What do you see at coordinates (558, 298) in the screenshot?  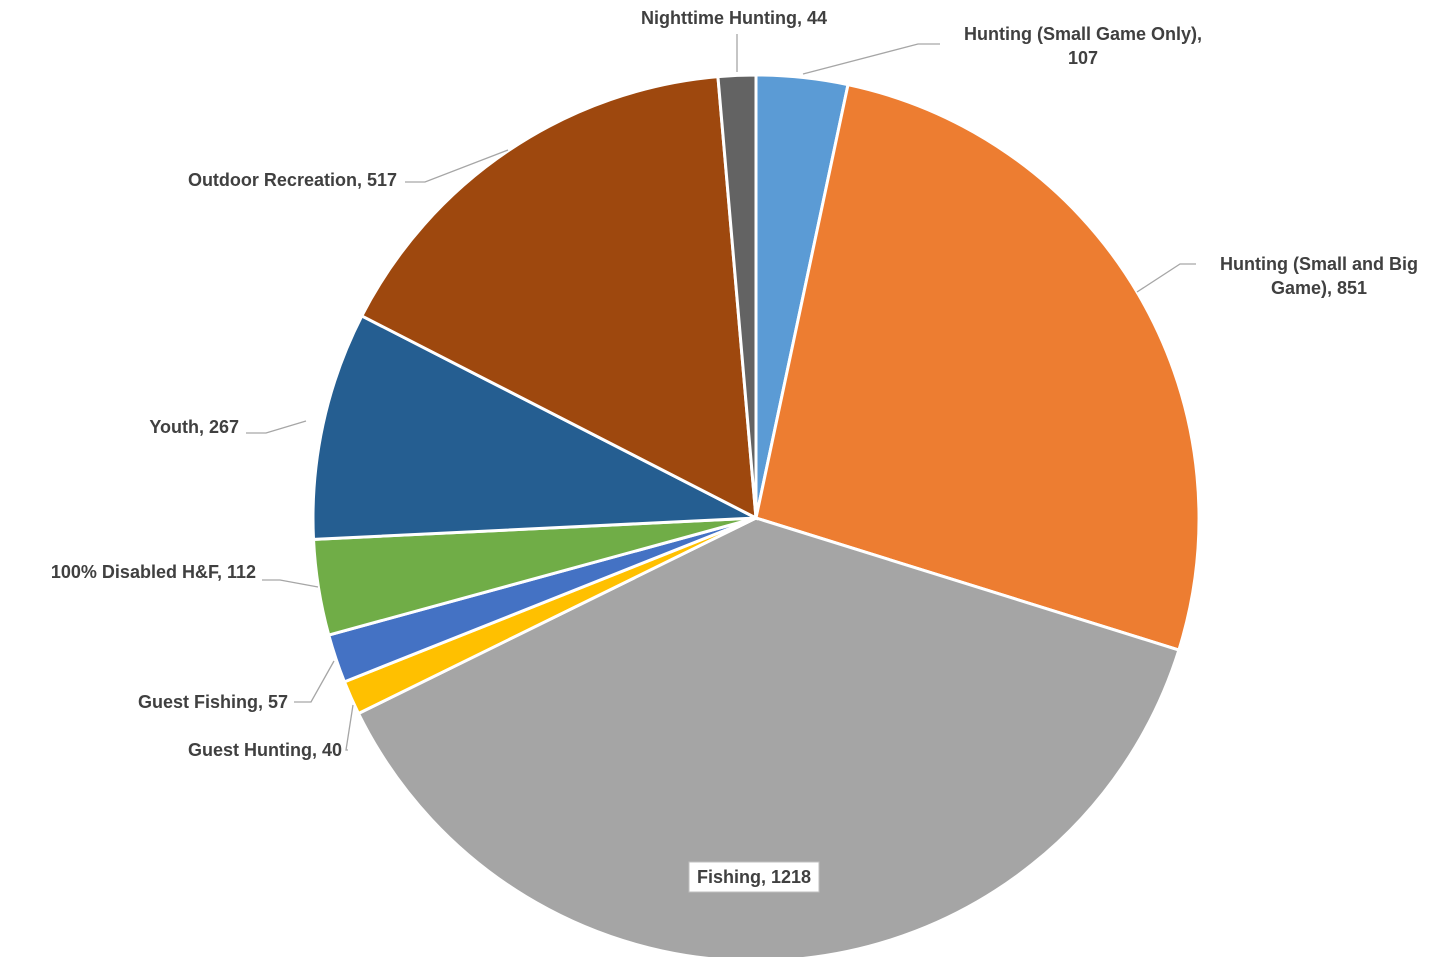 I see `pie-slice-outdoor-recreation` at bounding box center [558, 298].